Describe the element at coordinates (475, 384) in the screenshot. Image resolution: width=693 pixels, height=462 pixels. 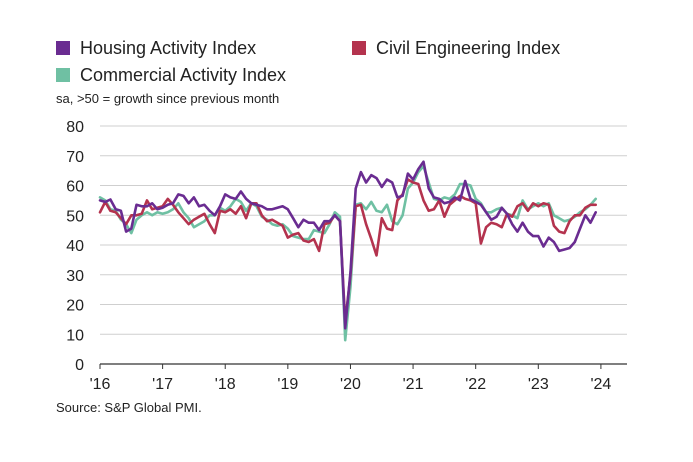
I see `x-tick-label-2022: '22` at that location.